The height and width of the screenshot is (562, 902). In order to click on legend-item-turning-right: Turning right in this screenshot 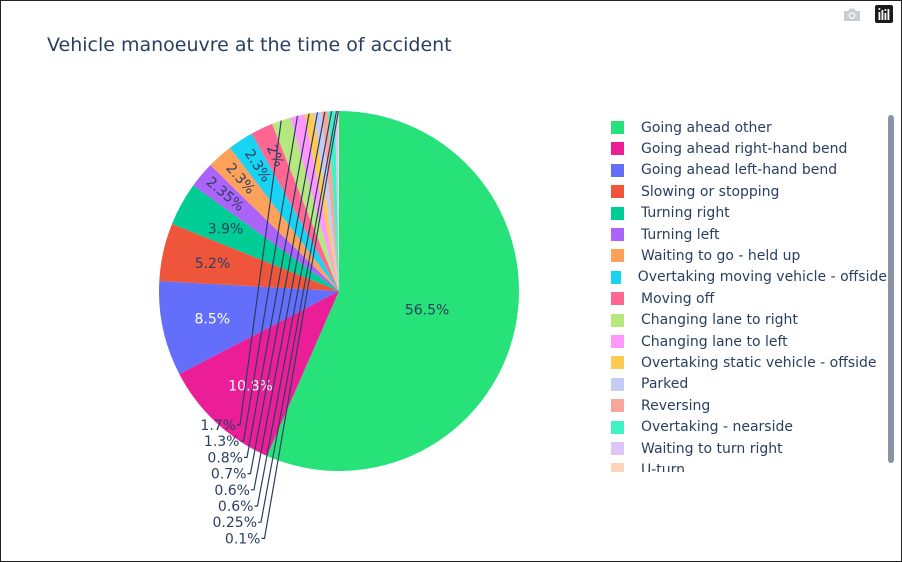, I will do `click(747, 213)`.